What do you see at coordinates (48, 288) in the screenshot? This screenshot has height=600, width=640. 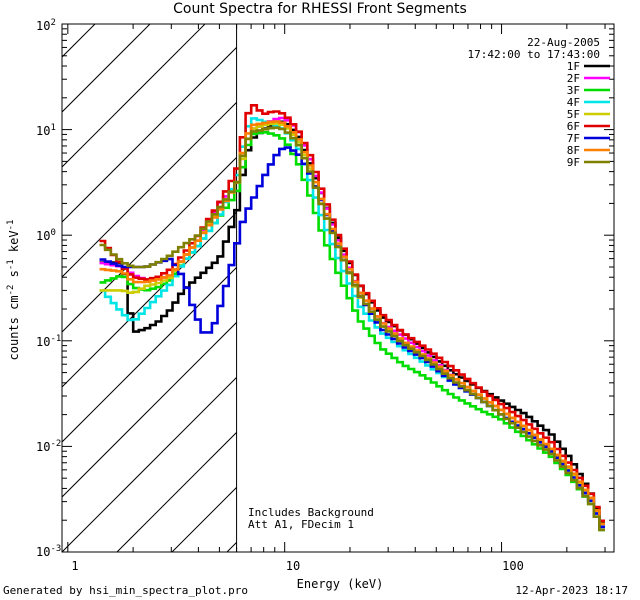 I see `y-tick-labels: 10-3 10-2 10-1 100 101 102` at bounding box center [48, 288].